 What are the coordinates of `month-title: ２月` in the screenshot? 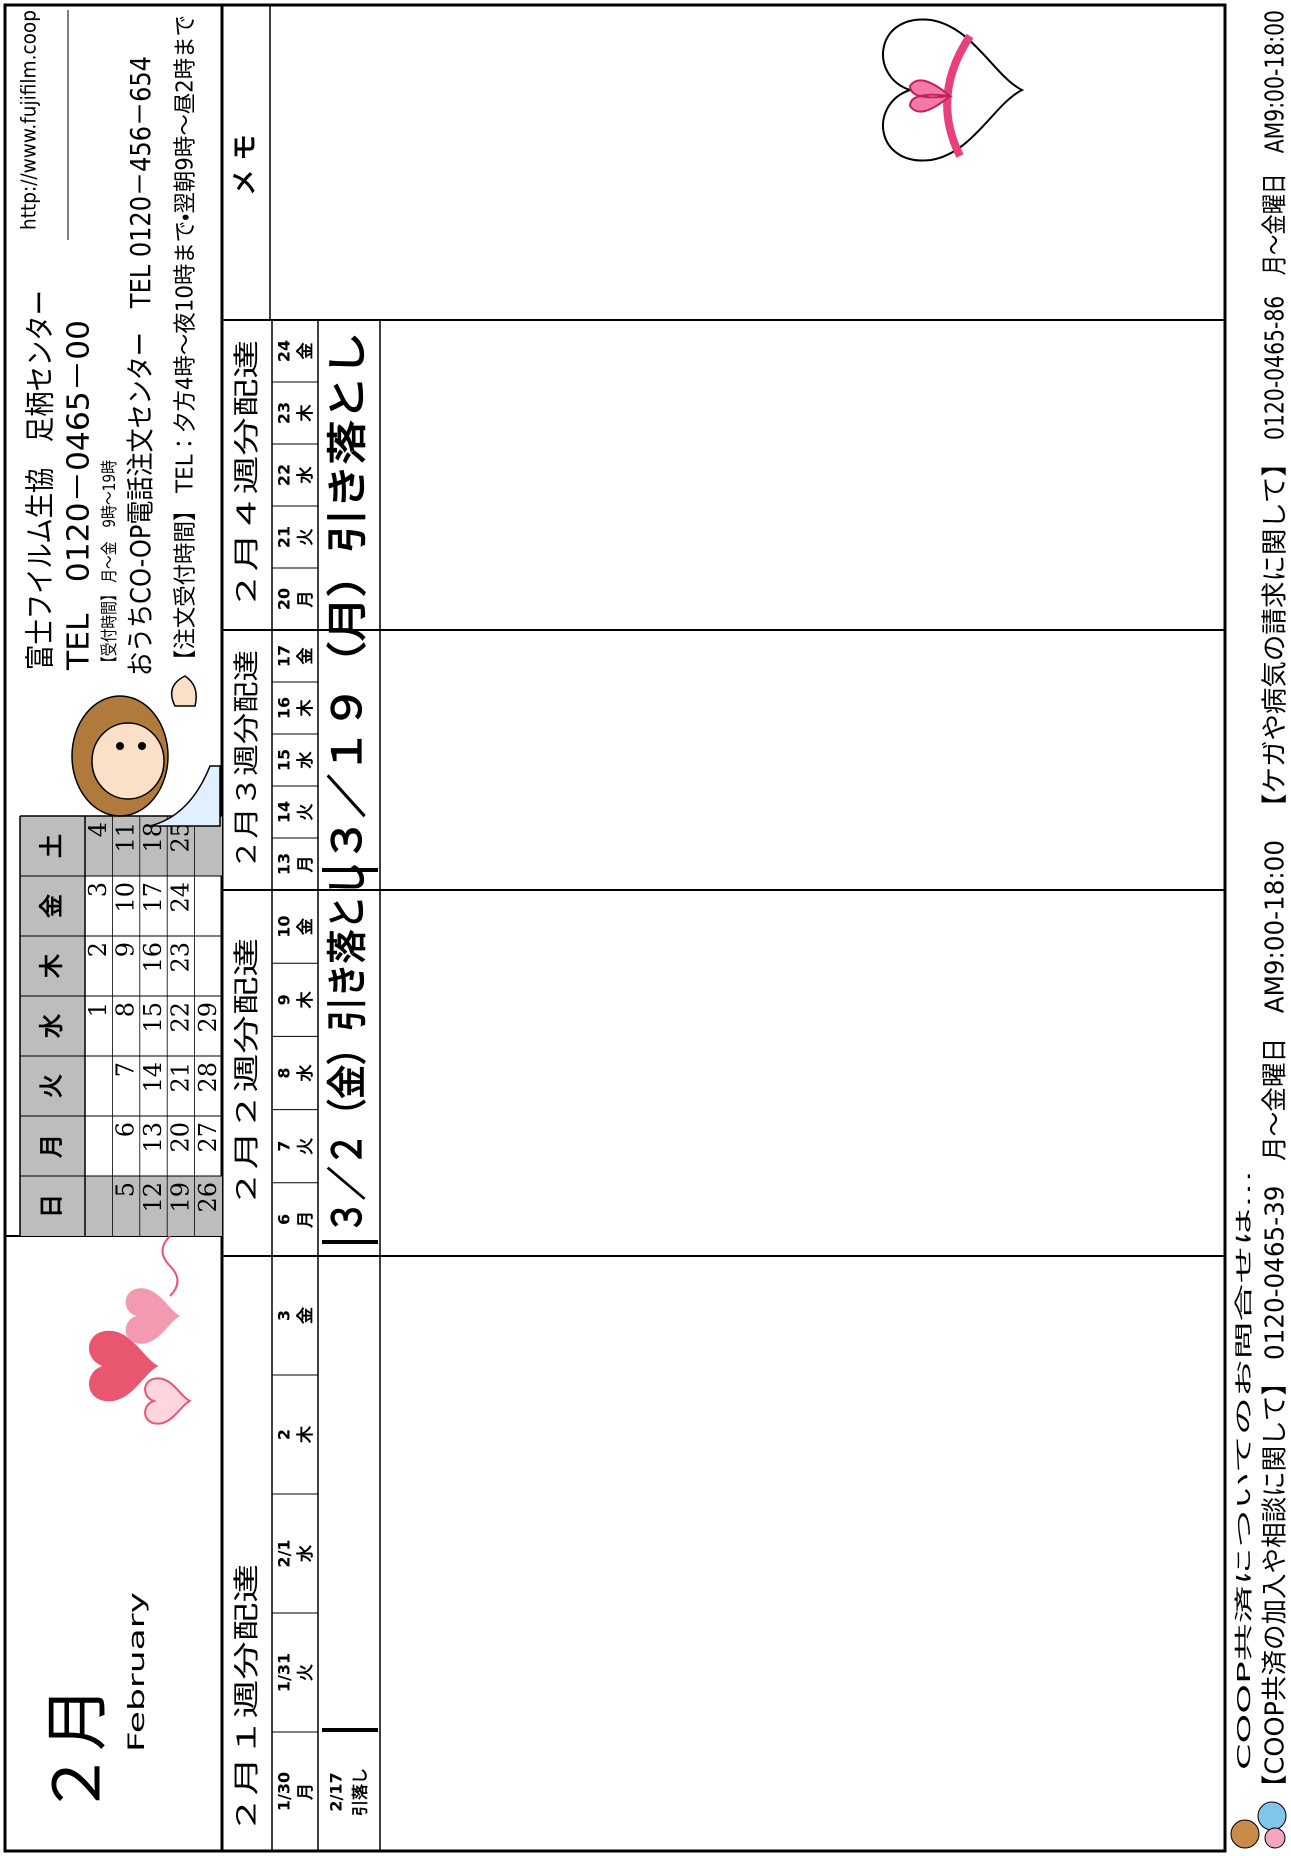 It's located at (79, 1751).